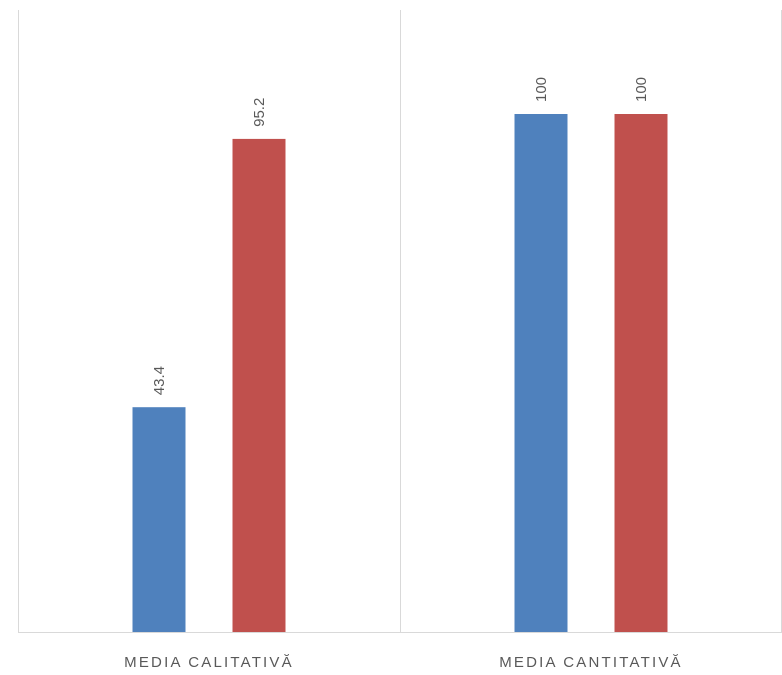 Image resolution: width=782 pixels, height=675 pixels. I want to click on category-labels: MEDIA CALITATIVĂ MEDIA CANTITATIVĂ, so click(403, 662).